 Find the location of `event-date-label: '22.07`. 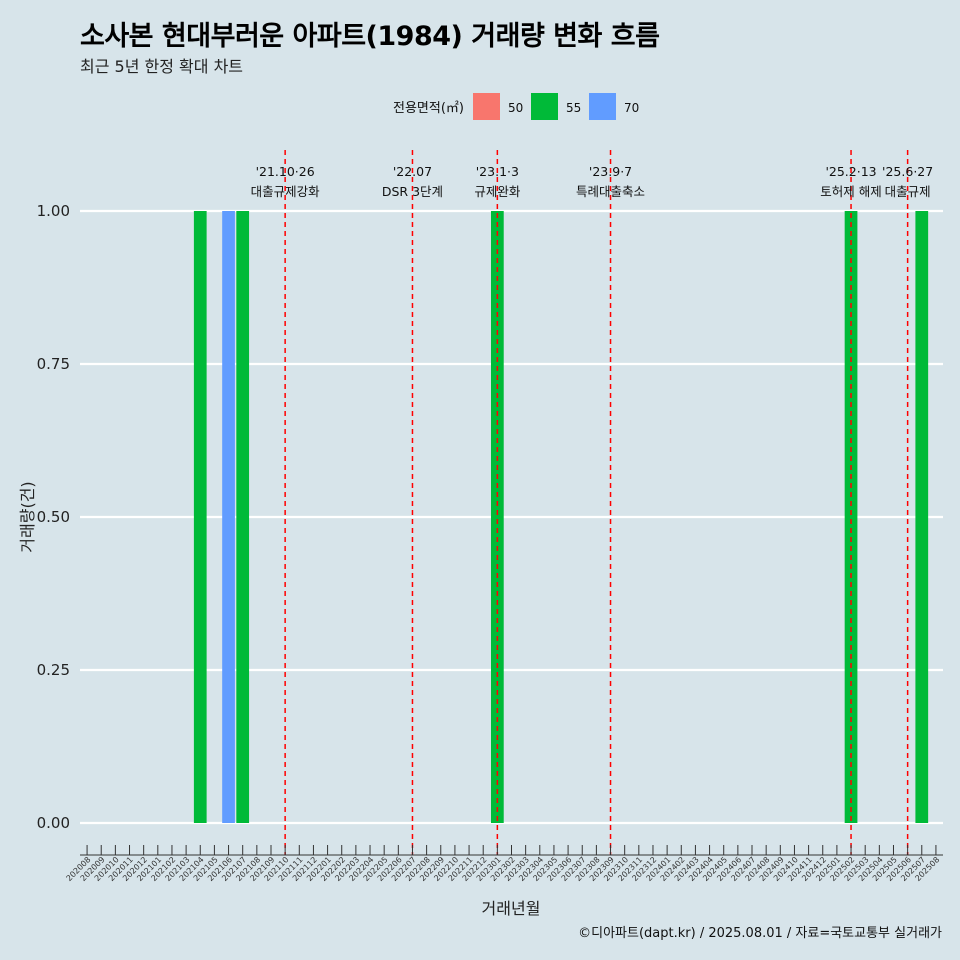

event-date-label: '22.07 is located at coordinates (412, 171).